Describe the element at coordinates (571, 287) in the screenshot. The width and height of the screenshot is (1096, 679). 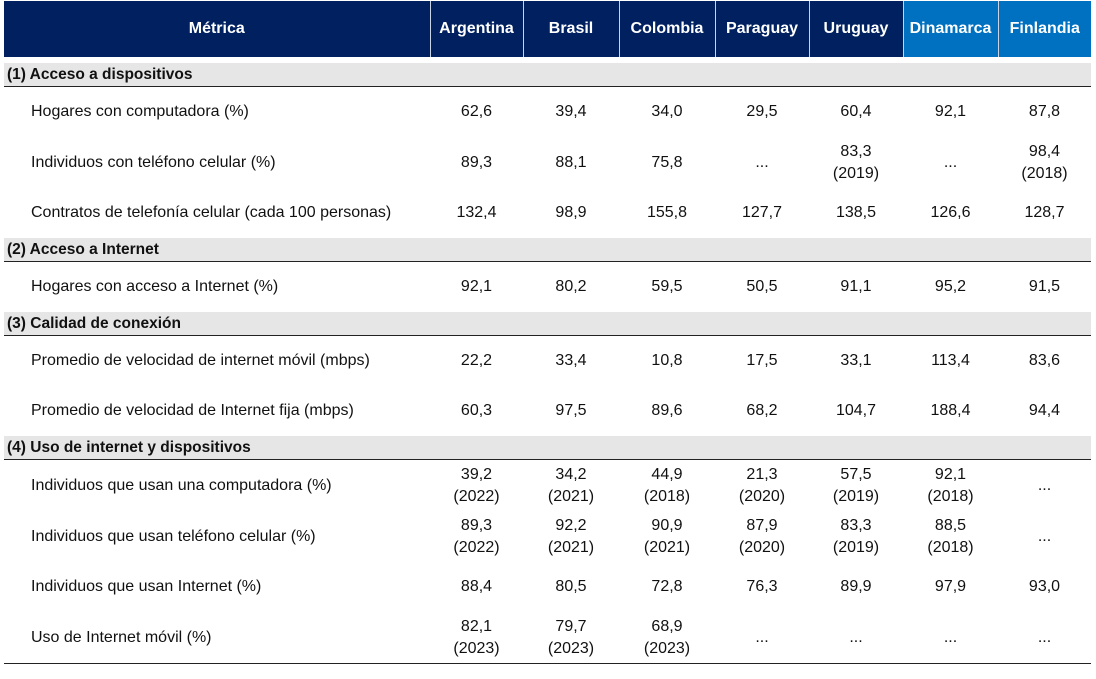
I see `value-cell: 80,2` at that location.